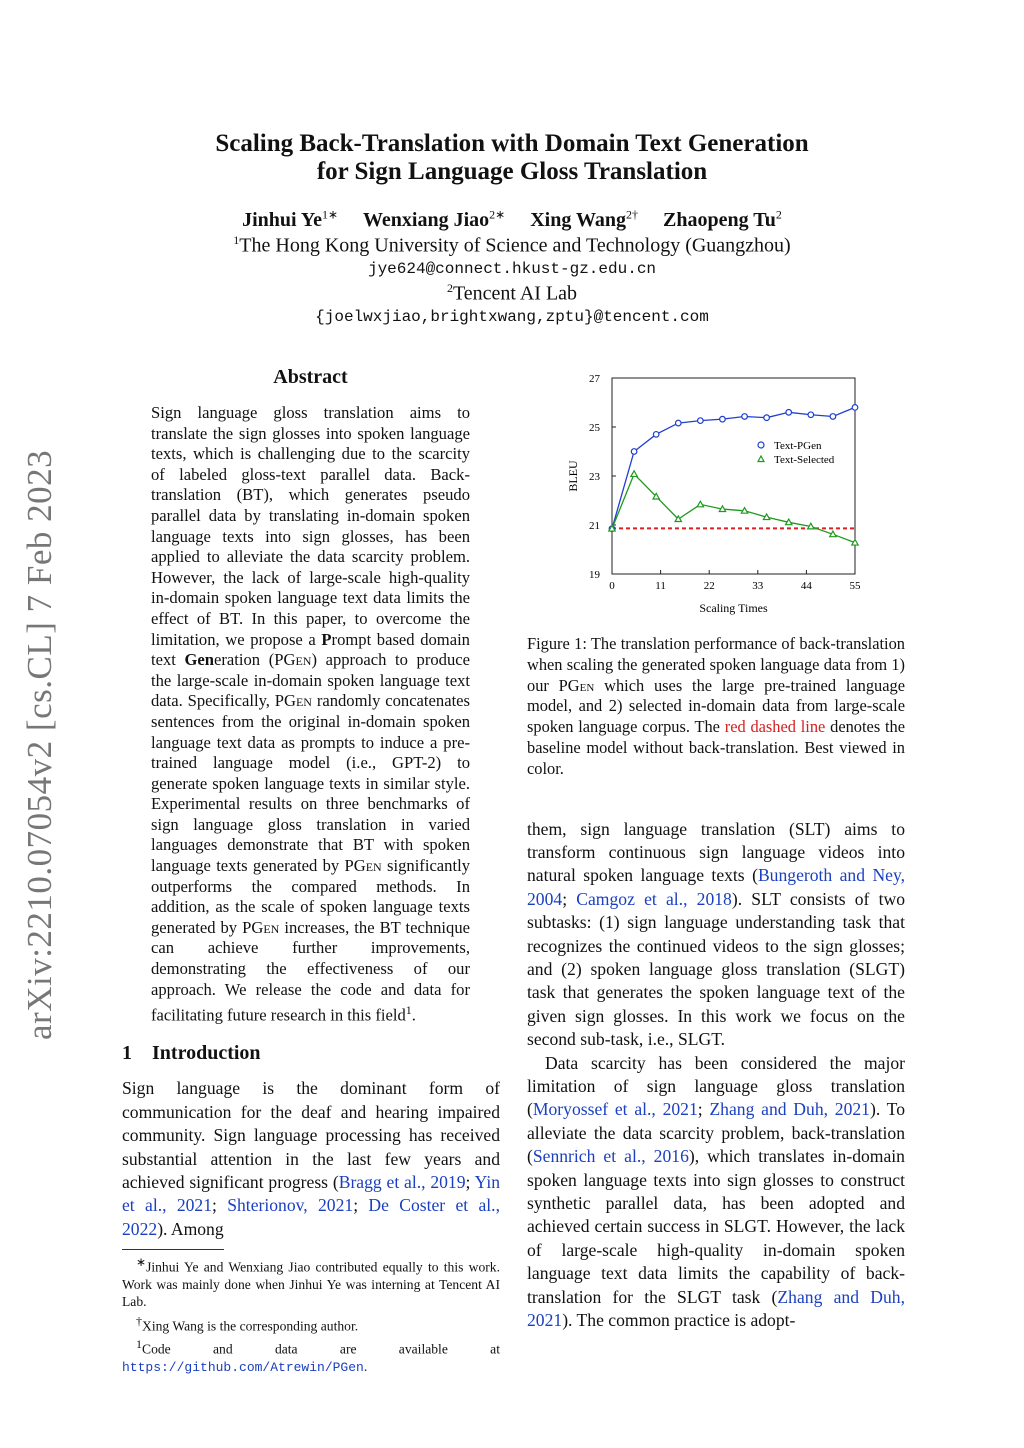 This screenshot has height=1448, width=1024. What do you see at coordinates (290, 219) in the screenshot?
I see `author: Jinhui Ye1∗` at bounding box center [290, 219].